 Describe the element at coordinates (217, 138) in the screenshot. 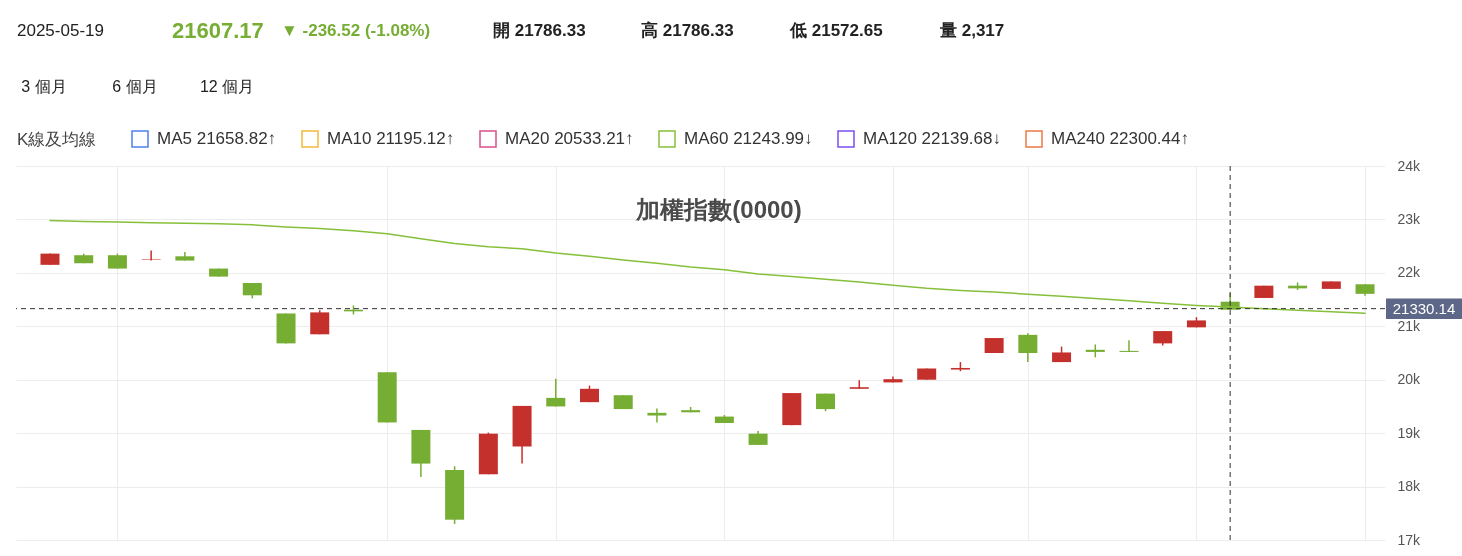

I see `legend-label: MA5 21658.82↑` at that location.